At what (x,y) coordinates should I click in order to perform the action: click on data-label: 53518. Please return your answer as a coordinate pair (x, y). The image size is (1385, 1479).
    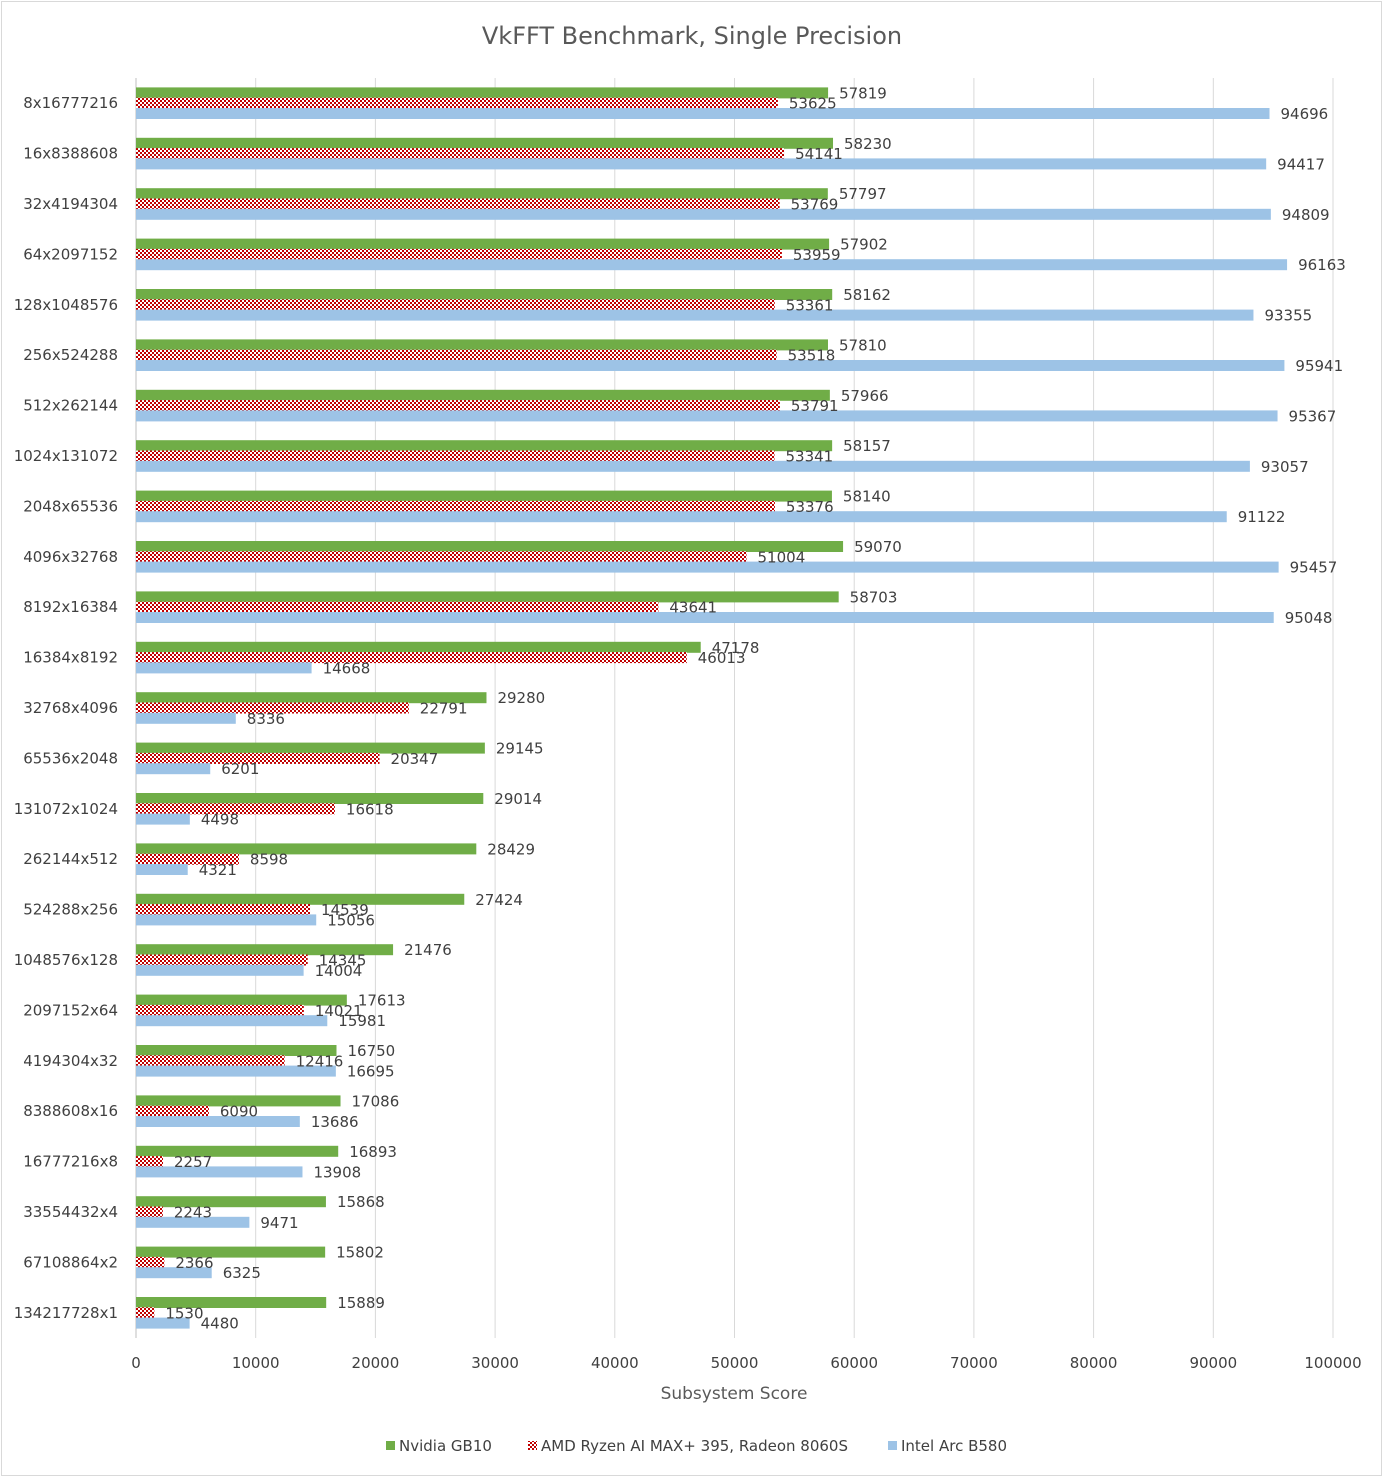
    Looking at the image, I should click on (812, 356).